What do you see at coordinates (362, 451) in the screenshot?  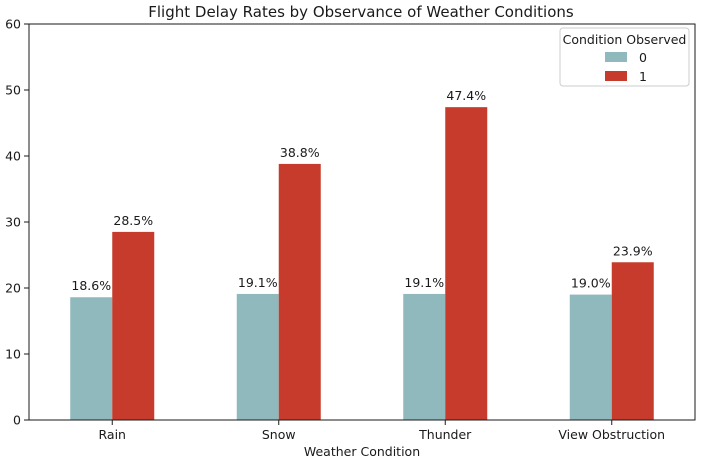 I see `x-axis-label: Weather Condition` at bounding box center [362, 451].